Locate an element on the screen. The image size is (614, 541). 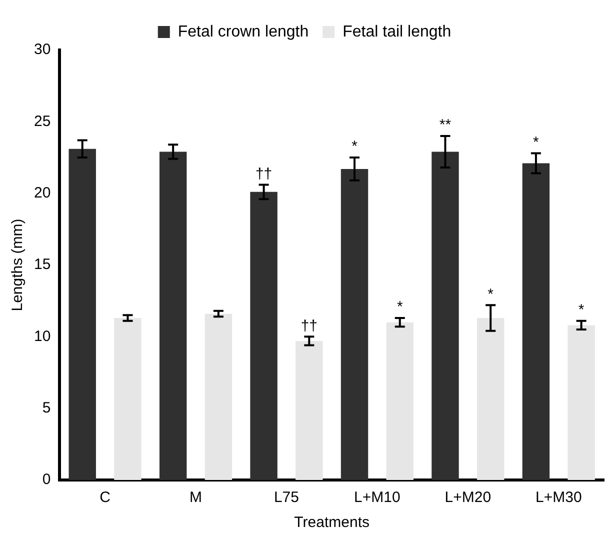
y-tick-label: 5 is located at coordinates (46, 407).